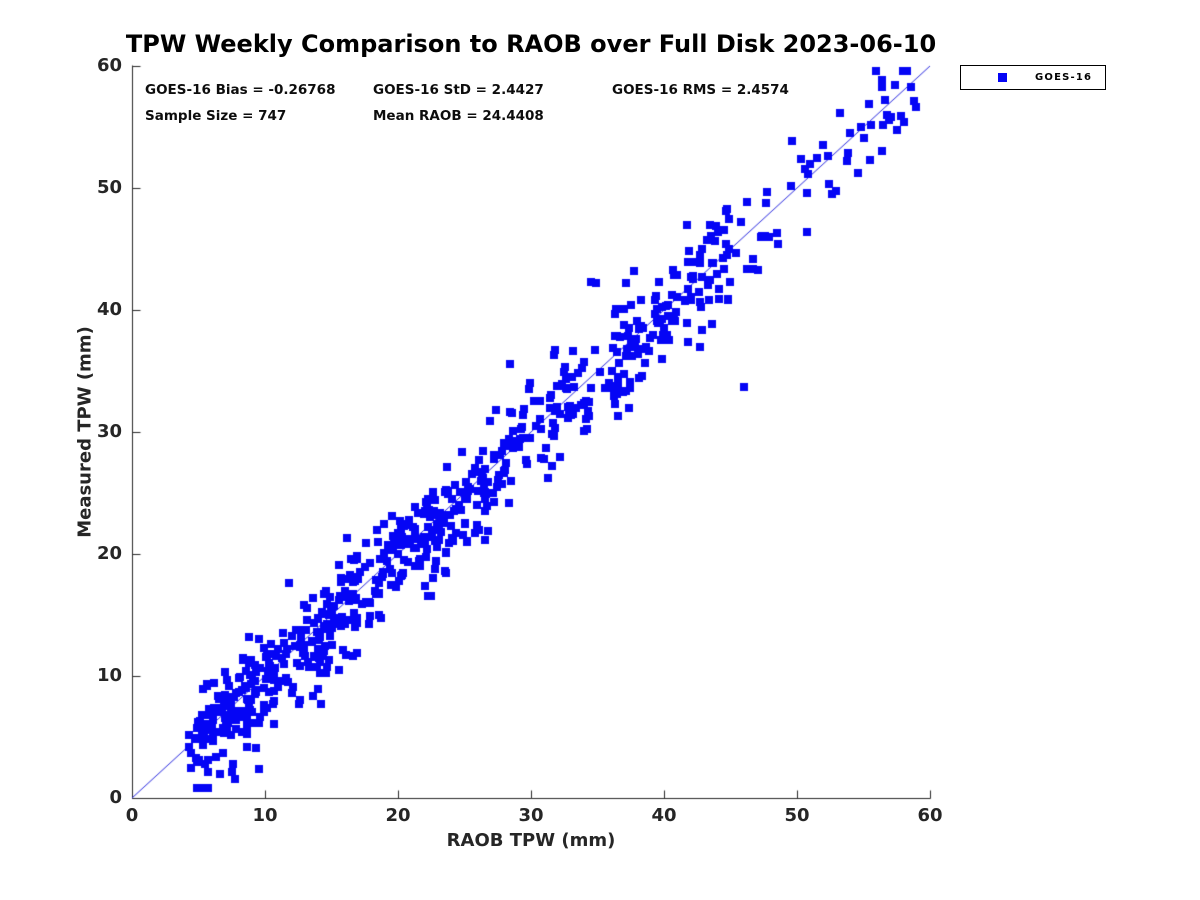 Image resolution: width=1200 pixels, height=900 pixels. What do you see at coordinates (398, 815) in the screenshot?
I see `x-tick-label: 20` at bounding box center [398, 815].